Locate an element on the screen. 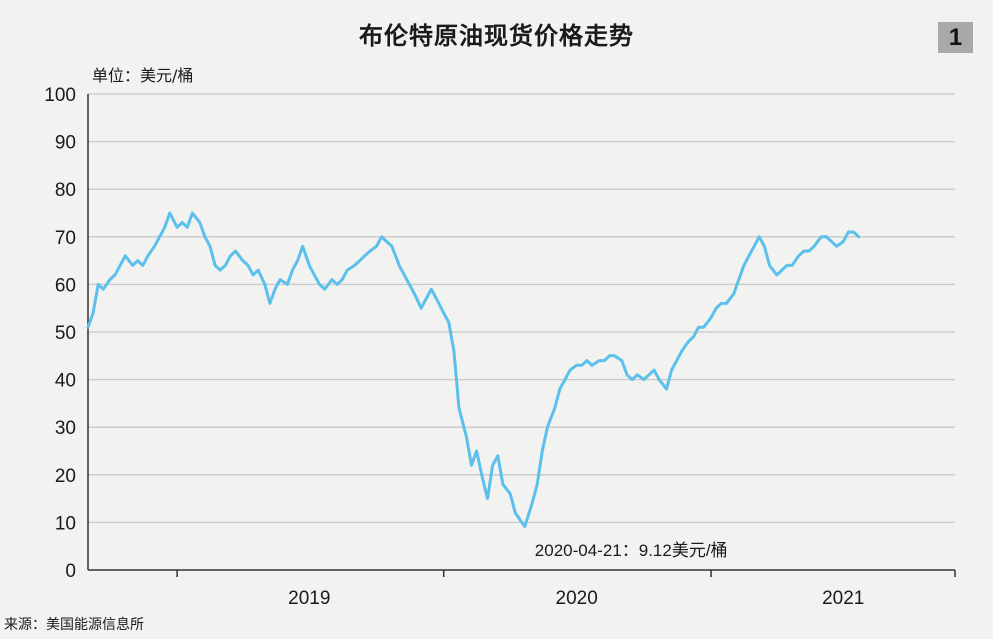 Image resolution: width=993 pixels, height=639 pixels. x-tick-label: 2019 is located at coordinates (309, 598).